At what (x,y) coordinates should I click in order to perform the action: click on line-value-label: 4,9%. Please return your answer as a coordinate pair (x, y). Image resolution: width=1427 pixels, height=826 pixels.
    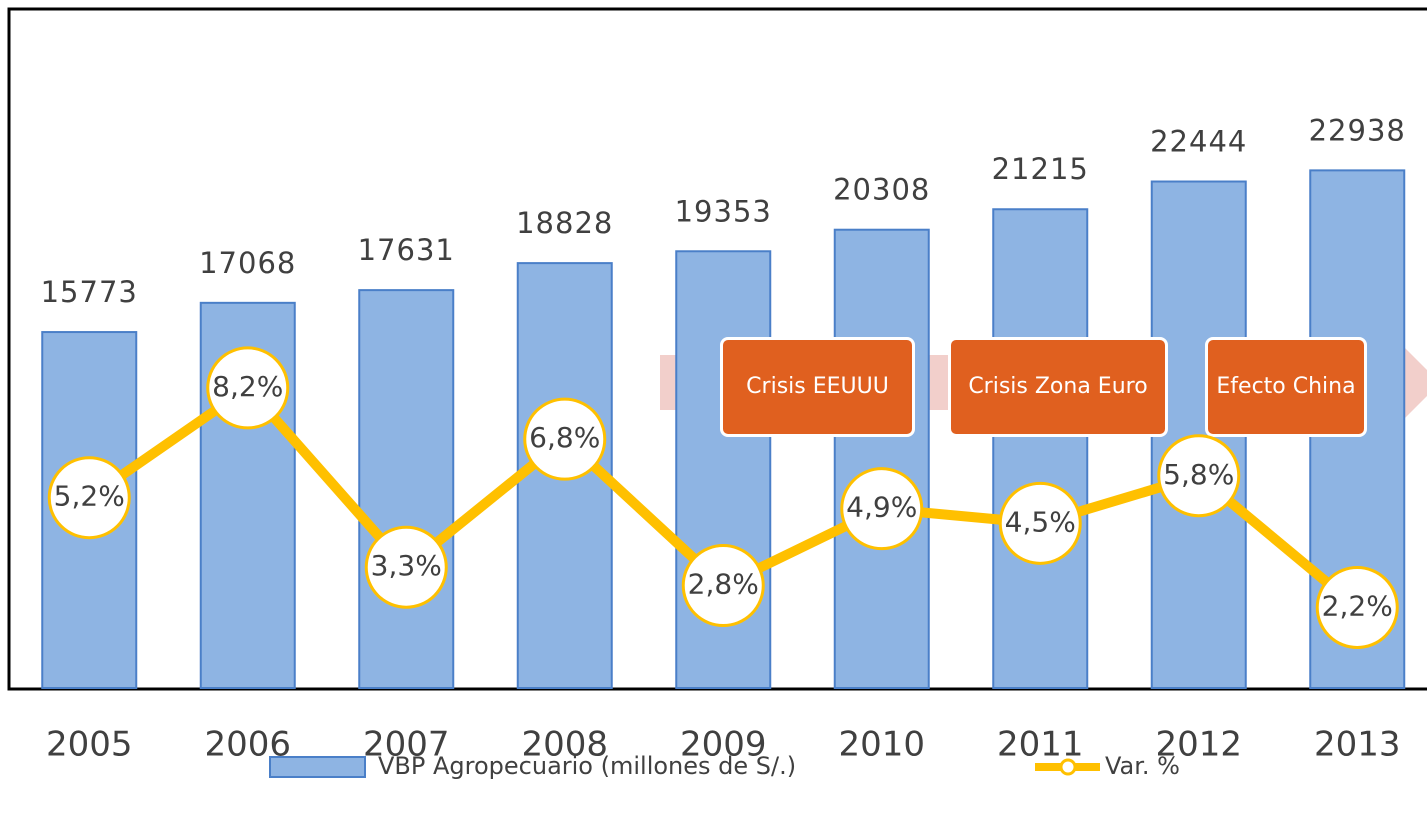
    Looking at the image, I should click on (881, 507).